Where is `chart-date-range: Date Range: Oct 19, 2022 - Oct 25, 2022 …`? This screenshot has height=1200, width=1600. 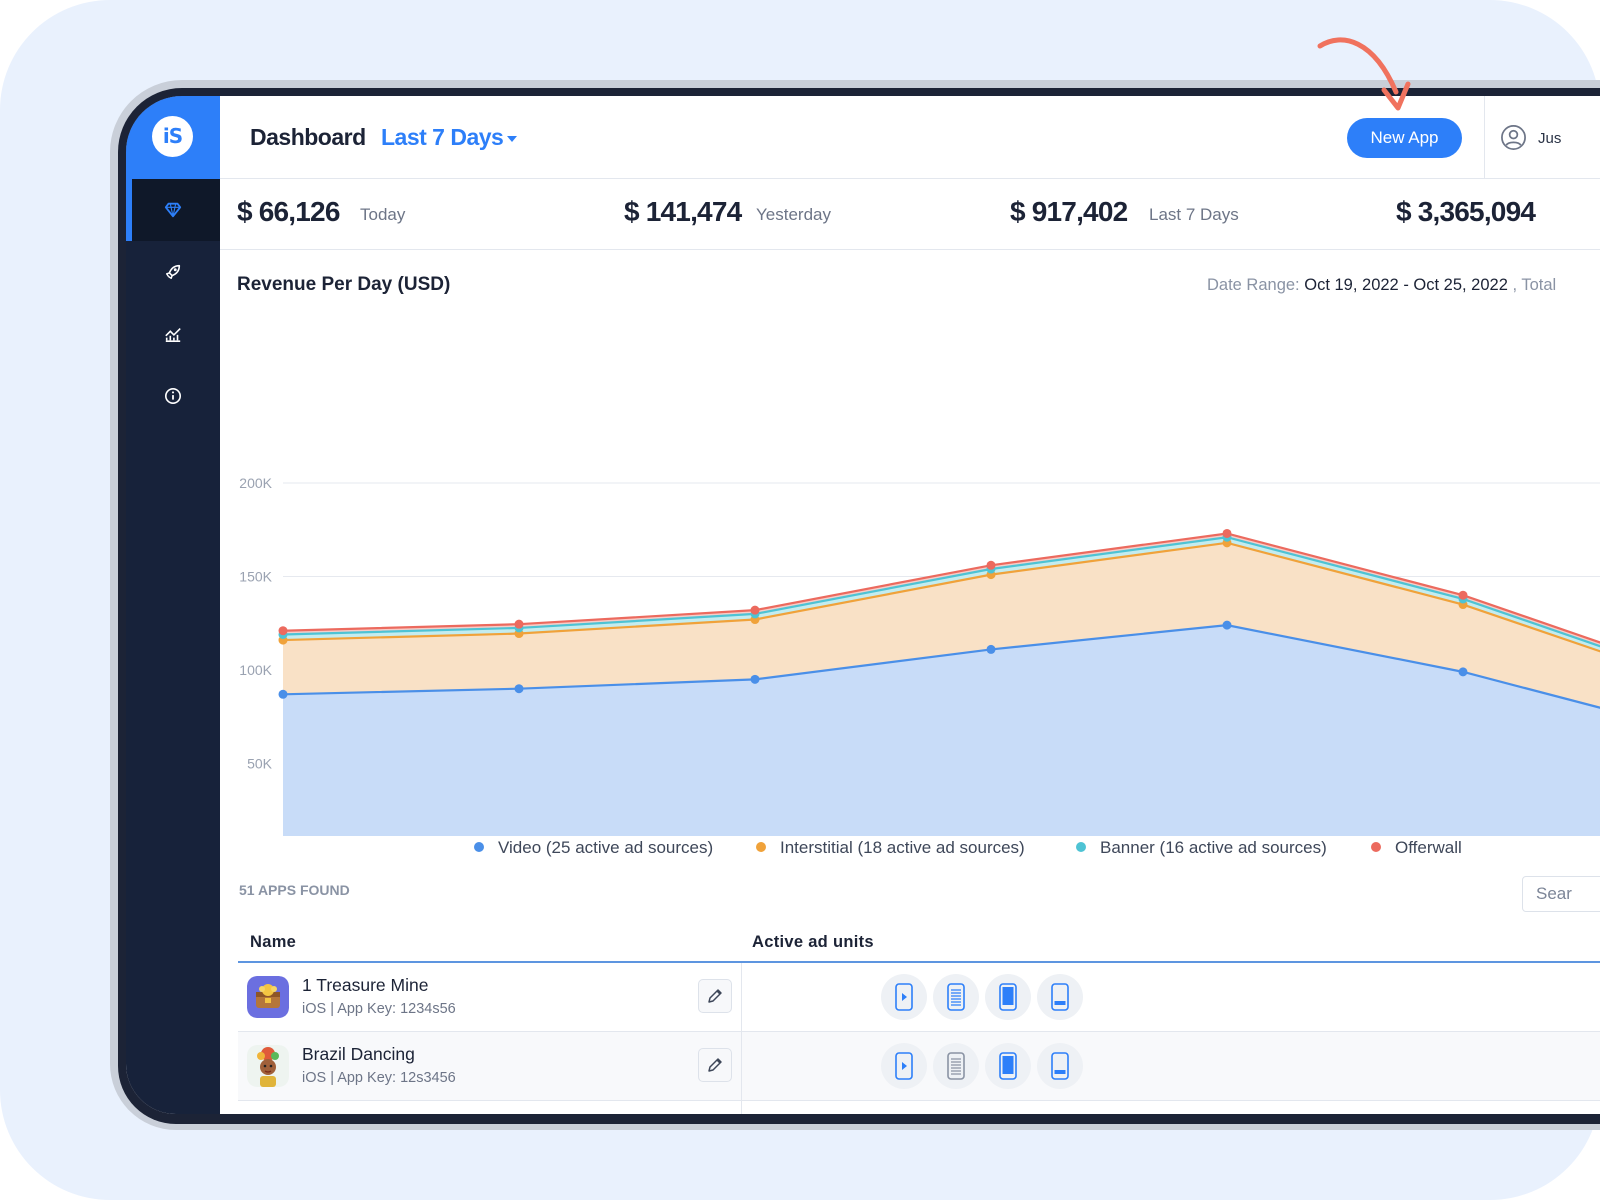 chart-date-range: Date Range: Oct 19, 2022 - Oct 25, 2022 … is located at coordinates (1381, 285).